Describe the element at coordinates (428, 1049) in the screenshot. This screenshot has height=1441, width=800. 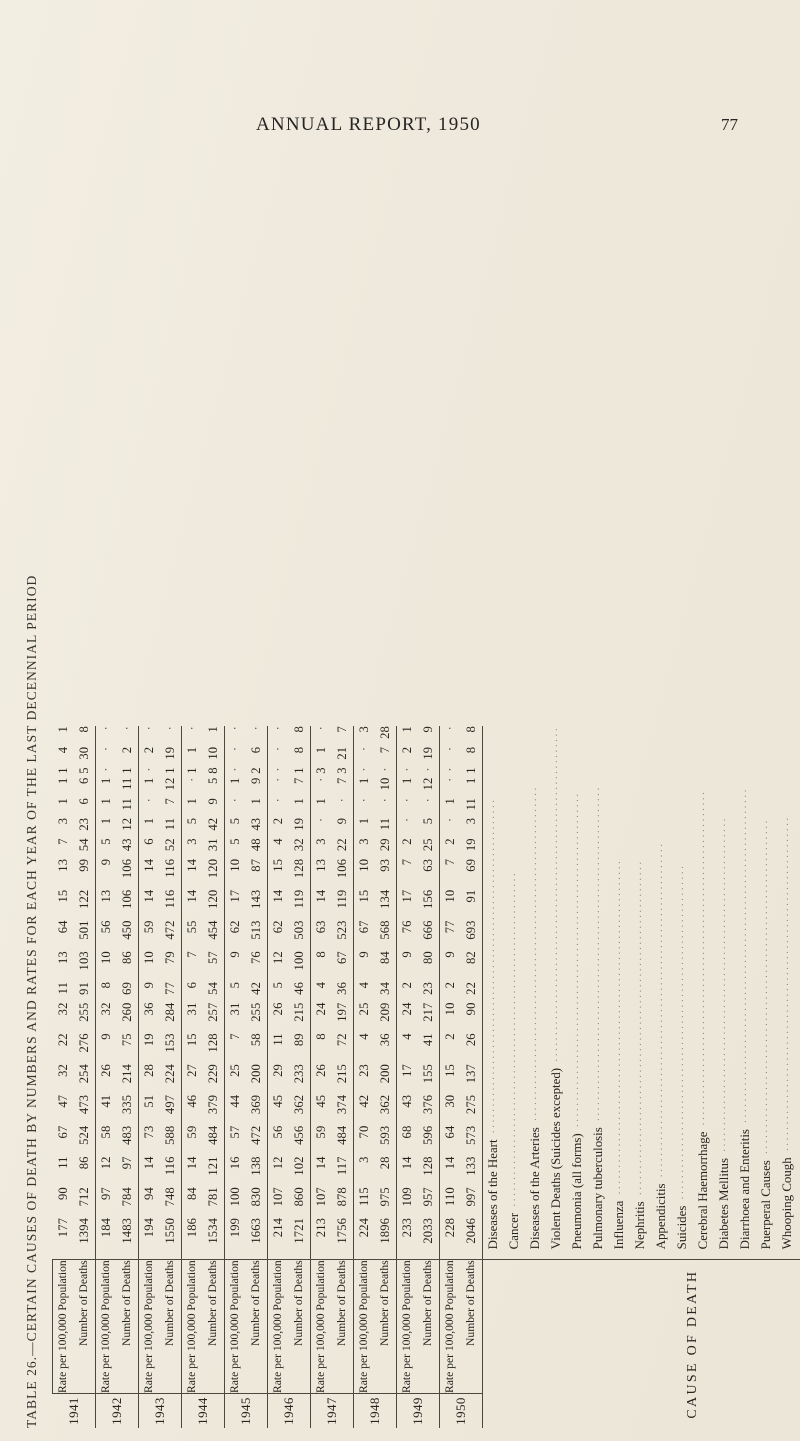
I see `deaths-cell: 41` at that location.